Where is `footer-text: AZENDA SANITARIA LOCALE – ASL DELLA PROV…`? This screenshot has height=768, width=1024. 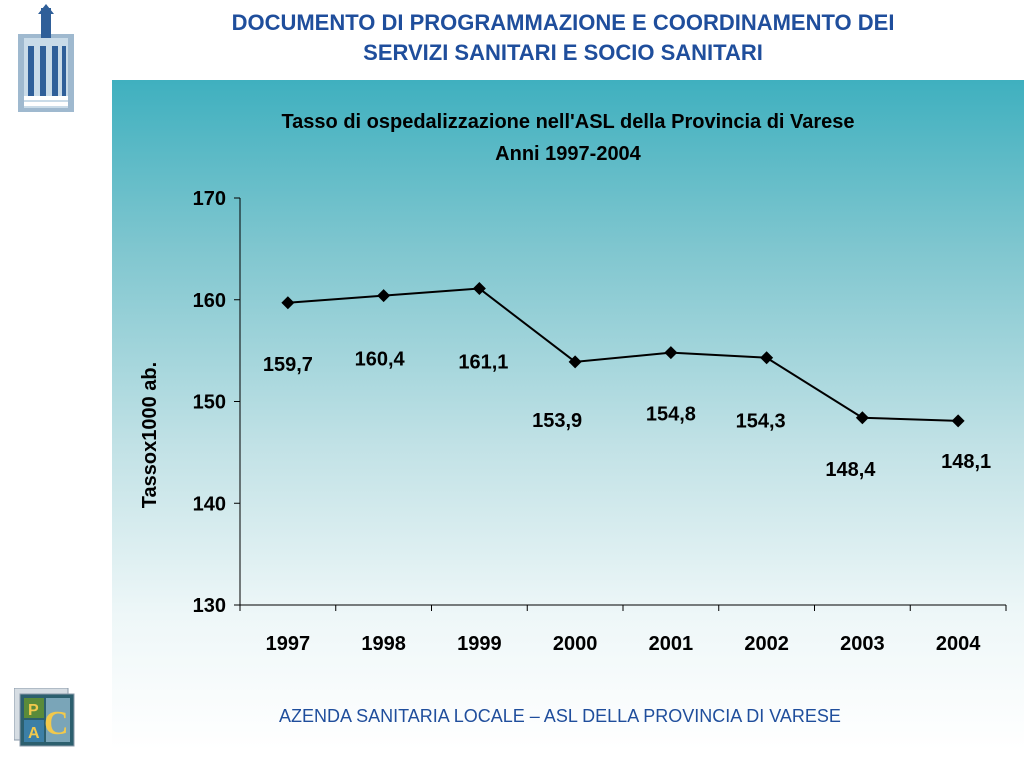
footer-text: AZENDA SANITARIA LOCALE – ASL DELLA PROV… is located at coordinates (560, 716).